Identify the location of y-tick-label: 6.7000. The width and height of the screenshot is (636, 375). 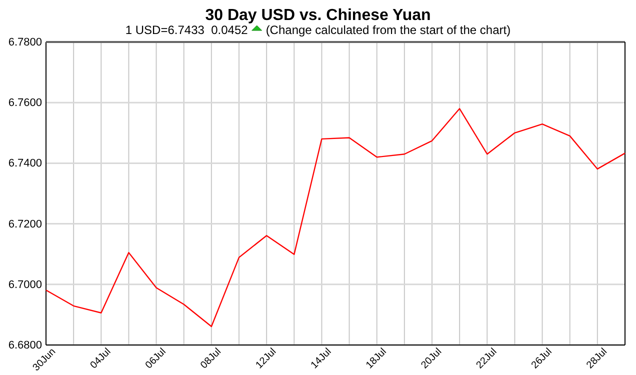
(25, 284).